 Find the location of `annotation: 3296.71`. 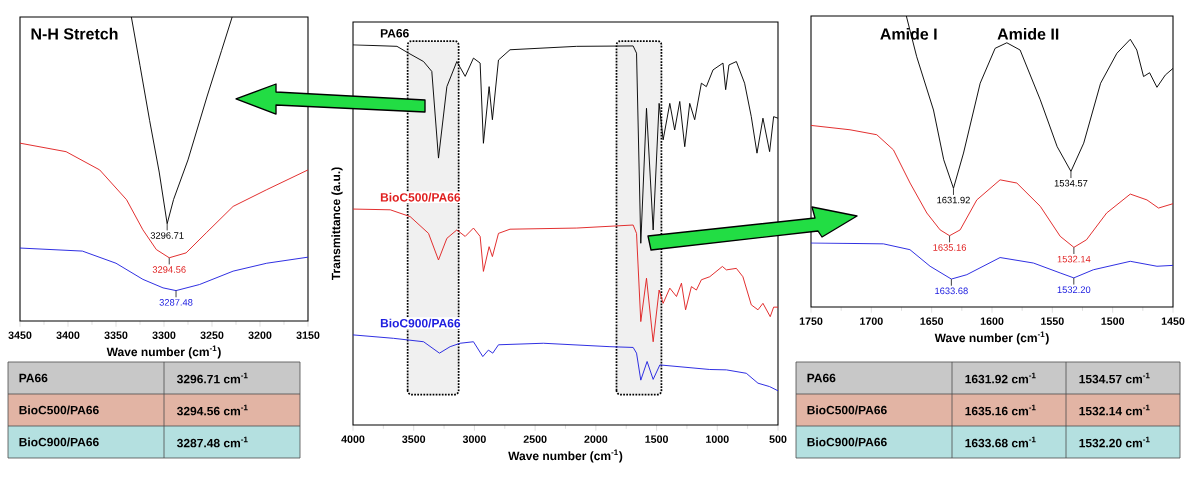

annotation: 3296.71 is located at coordinates (167, 235).